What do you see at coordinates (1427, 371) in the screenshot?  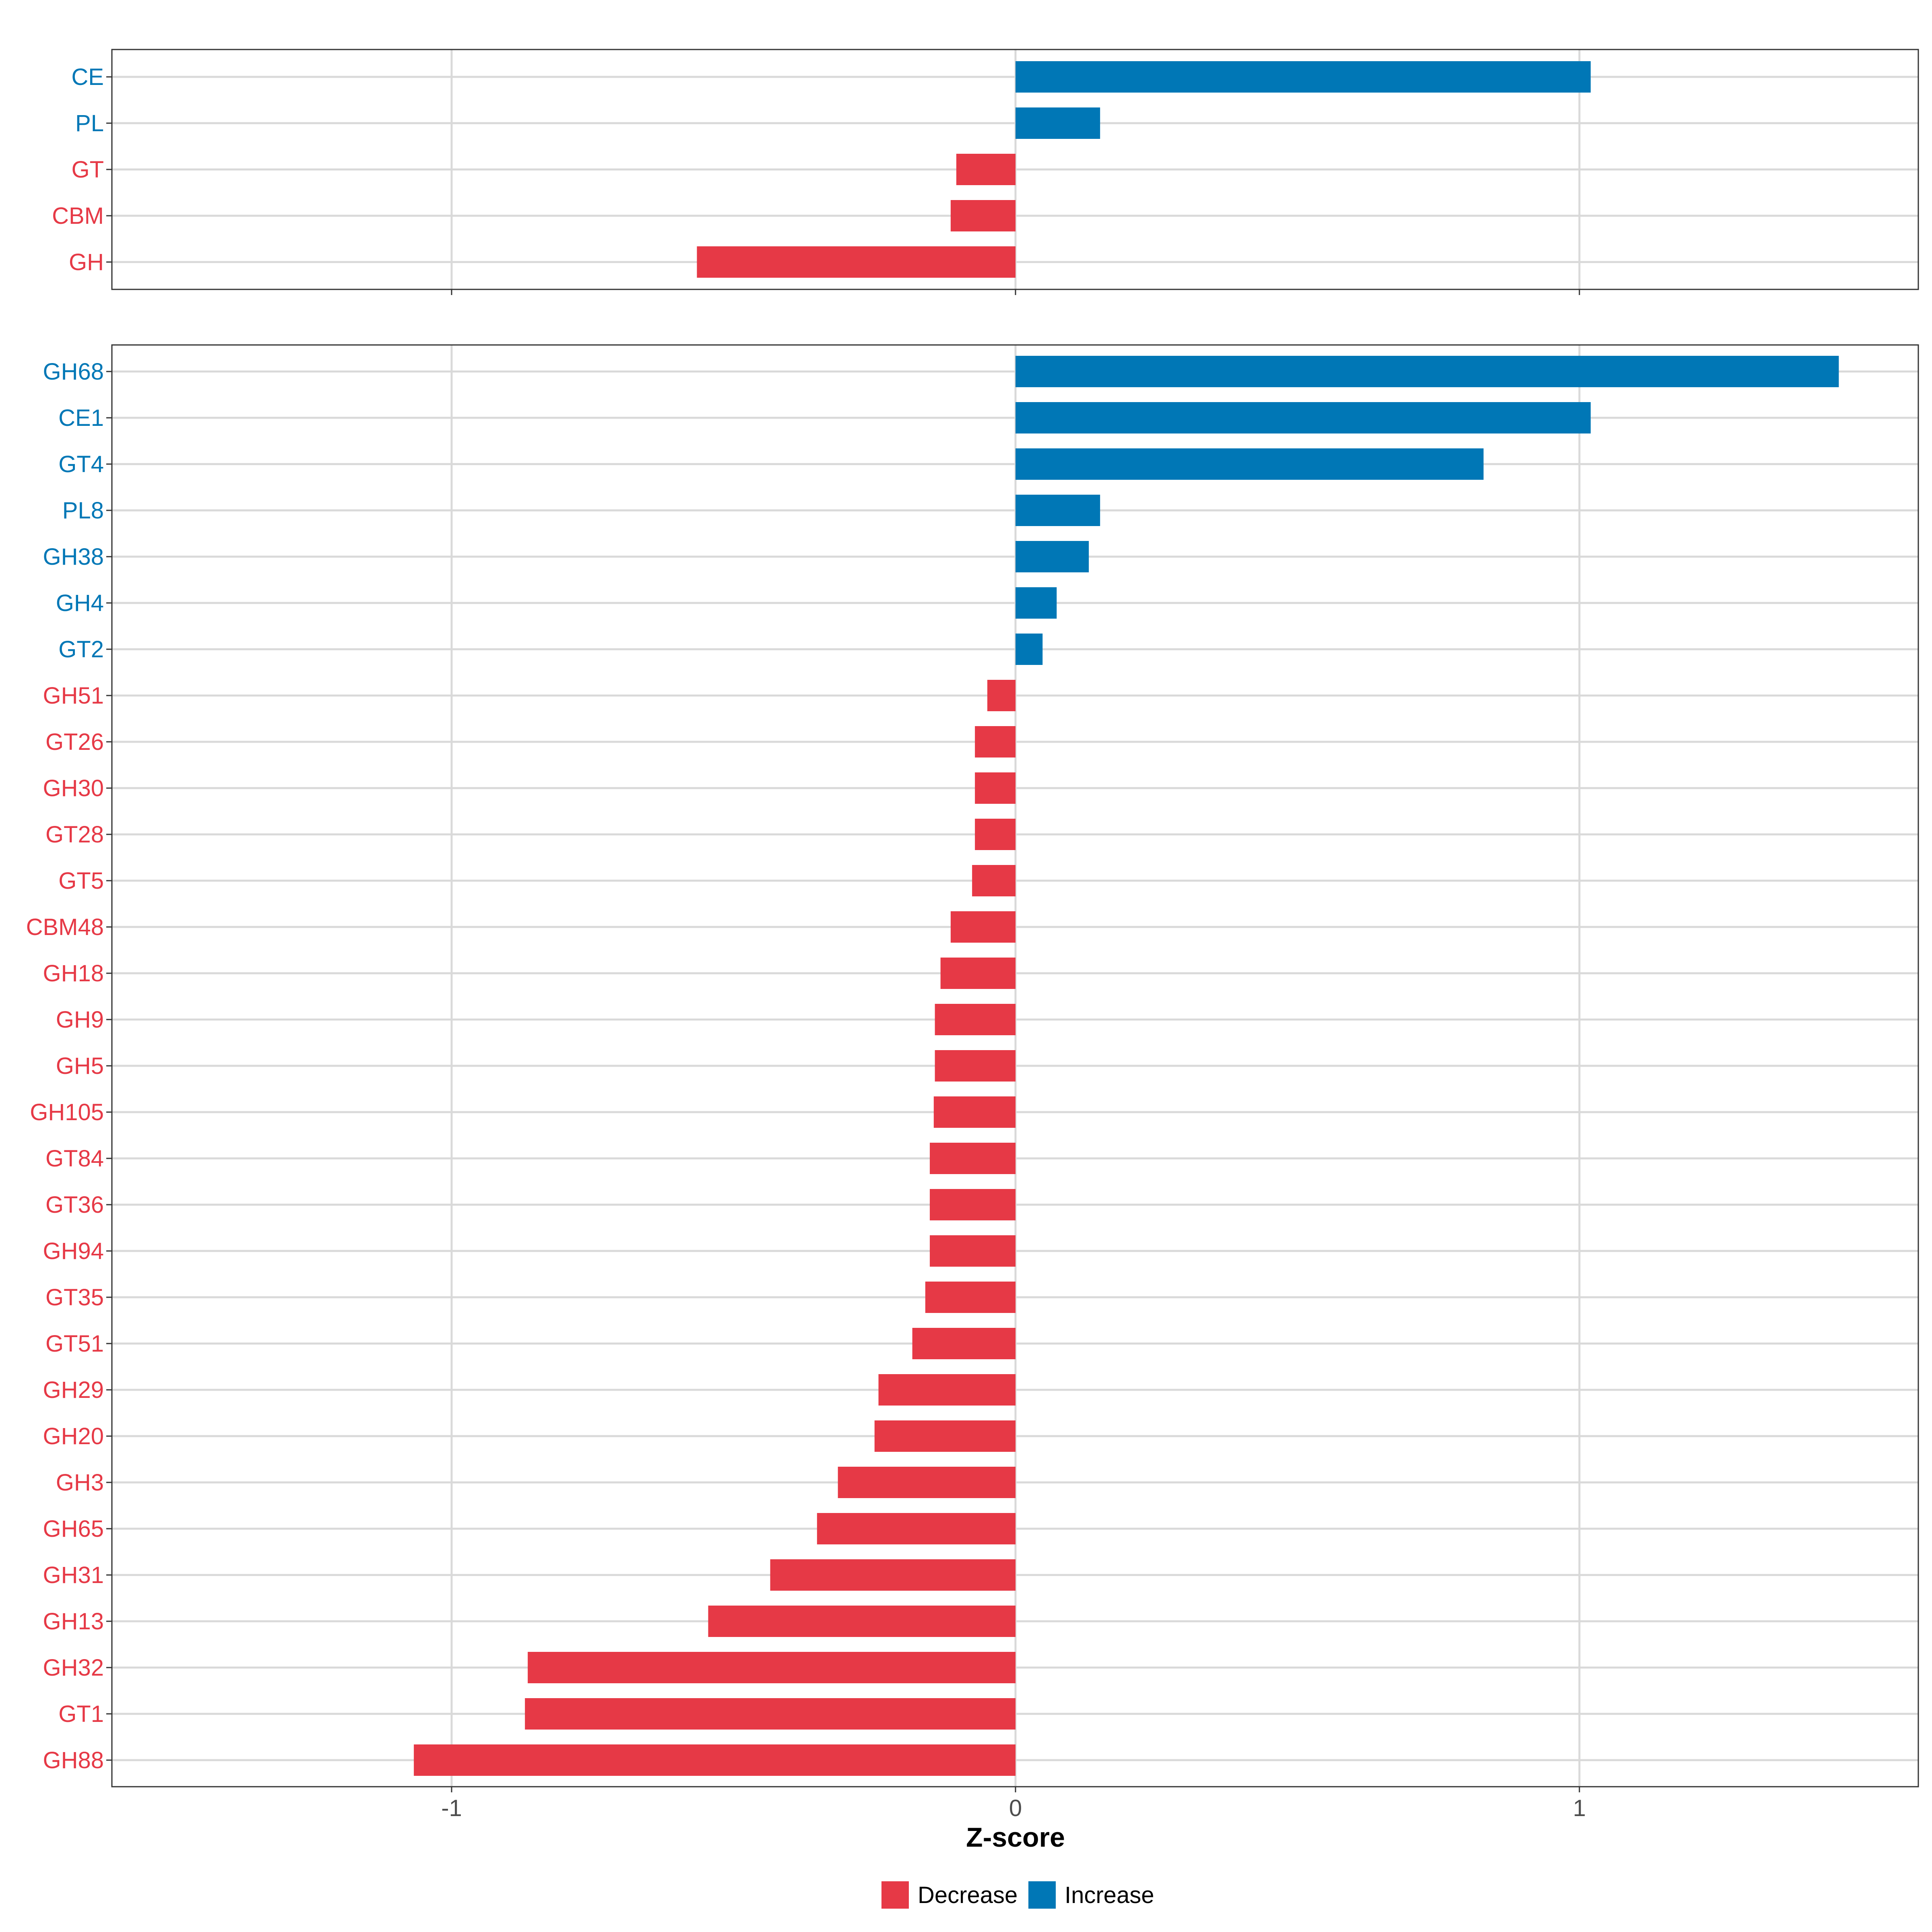 I see `bar-gh68` at bounding box center [1427, 371].